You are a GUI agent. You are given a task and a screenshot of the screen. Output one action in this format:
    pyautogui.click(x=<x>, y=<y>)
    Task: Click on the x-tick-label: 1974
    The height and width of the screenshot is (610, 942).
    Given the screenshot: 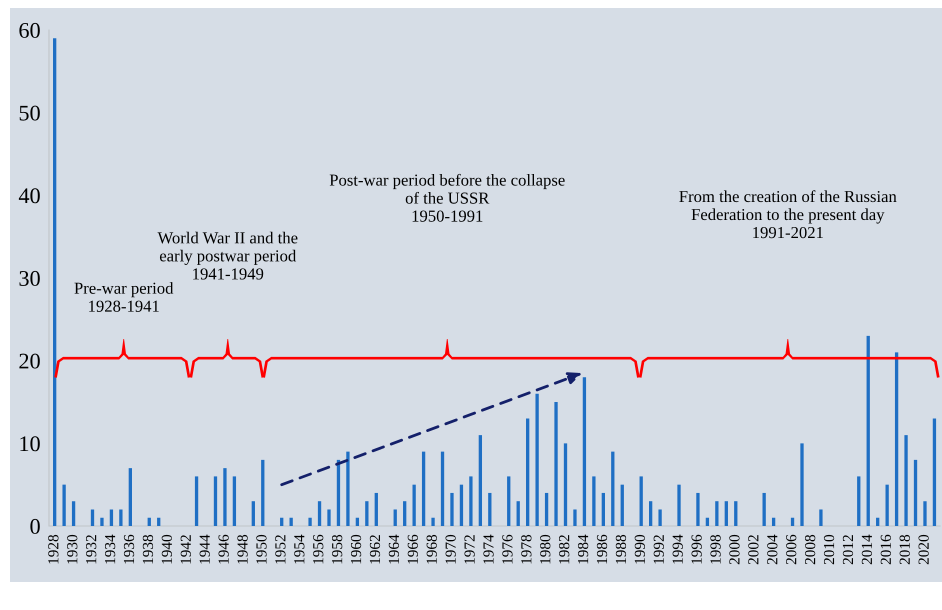 What is the action you would take?
    pyautogui.click(x=488, y=549)
    